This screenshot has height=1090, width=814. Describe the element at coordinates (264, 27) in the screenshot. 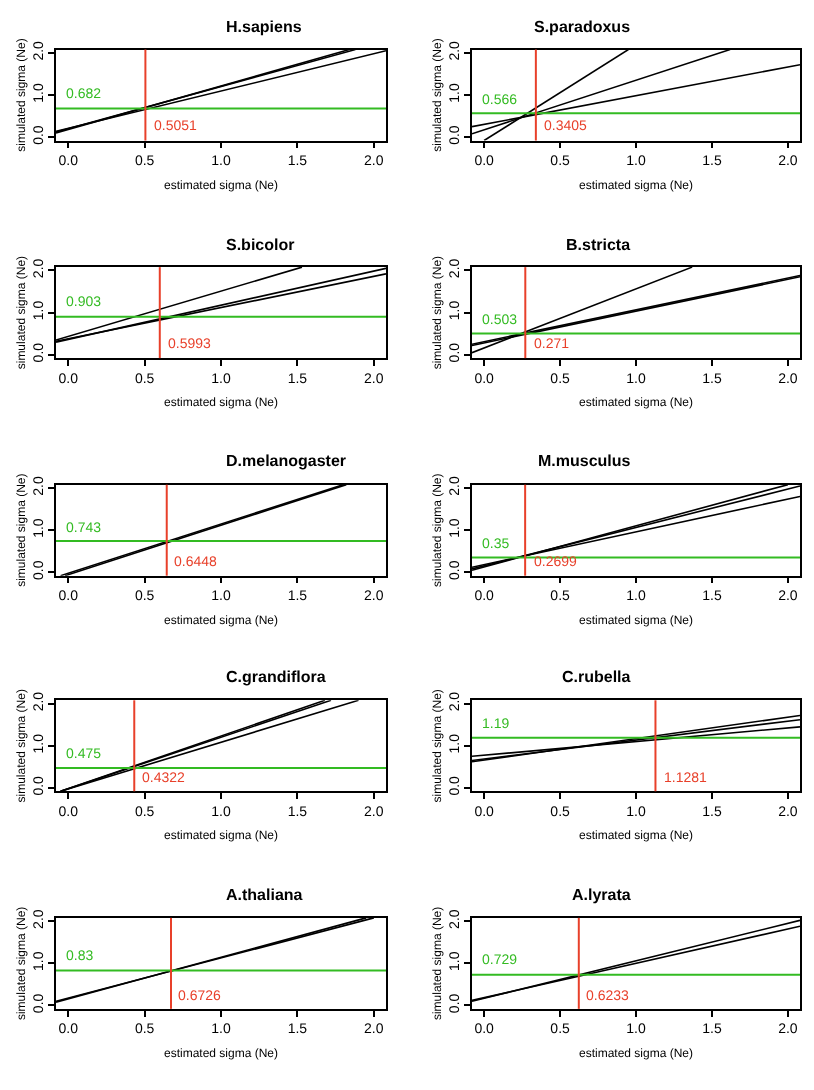

I see `chart-title: H.sapiens` at that location.